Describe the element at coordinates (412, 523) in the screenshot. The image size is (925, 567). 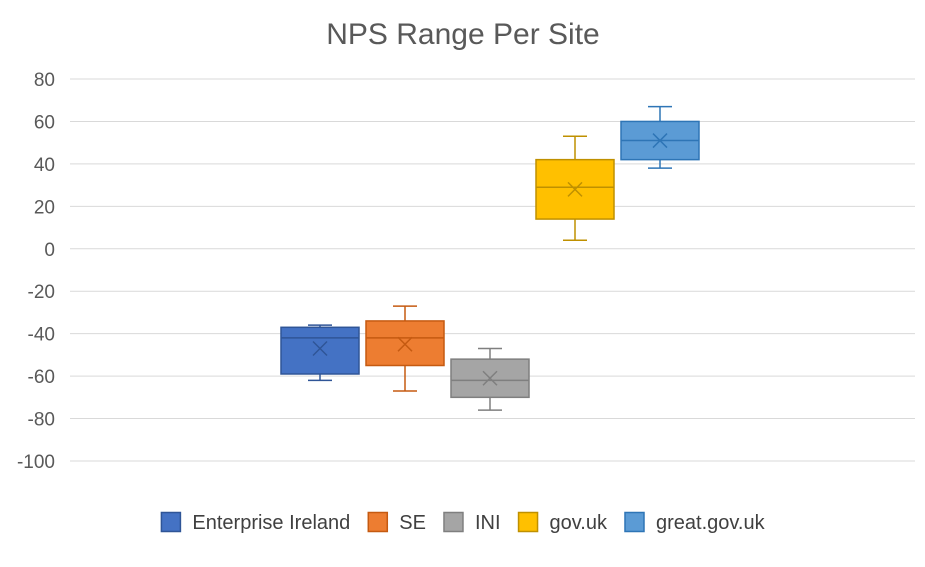
I see `legend-label: SE` at that location.